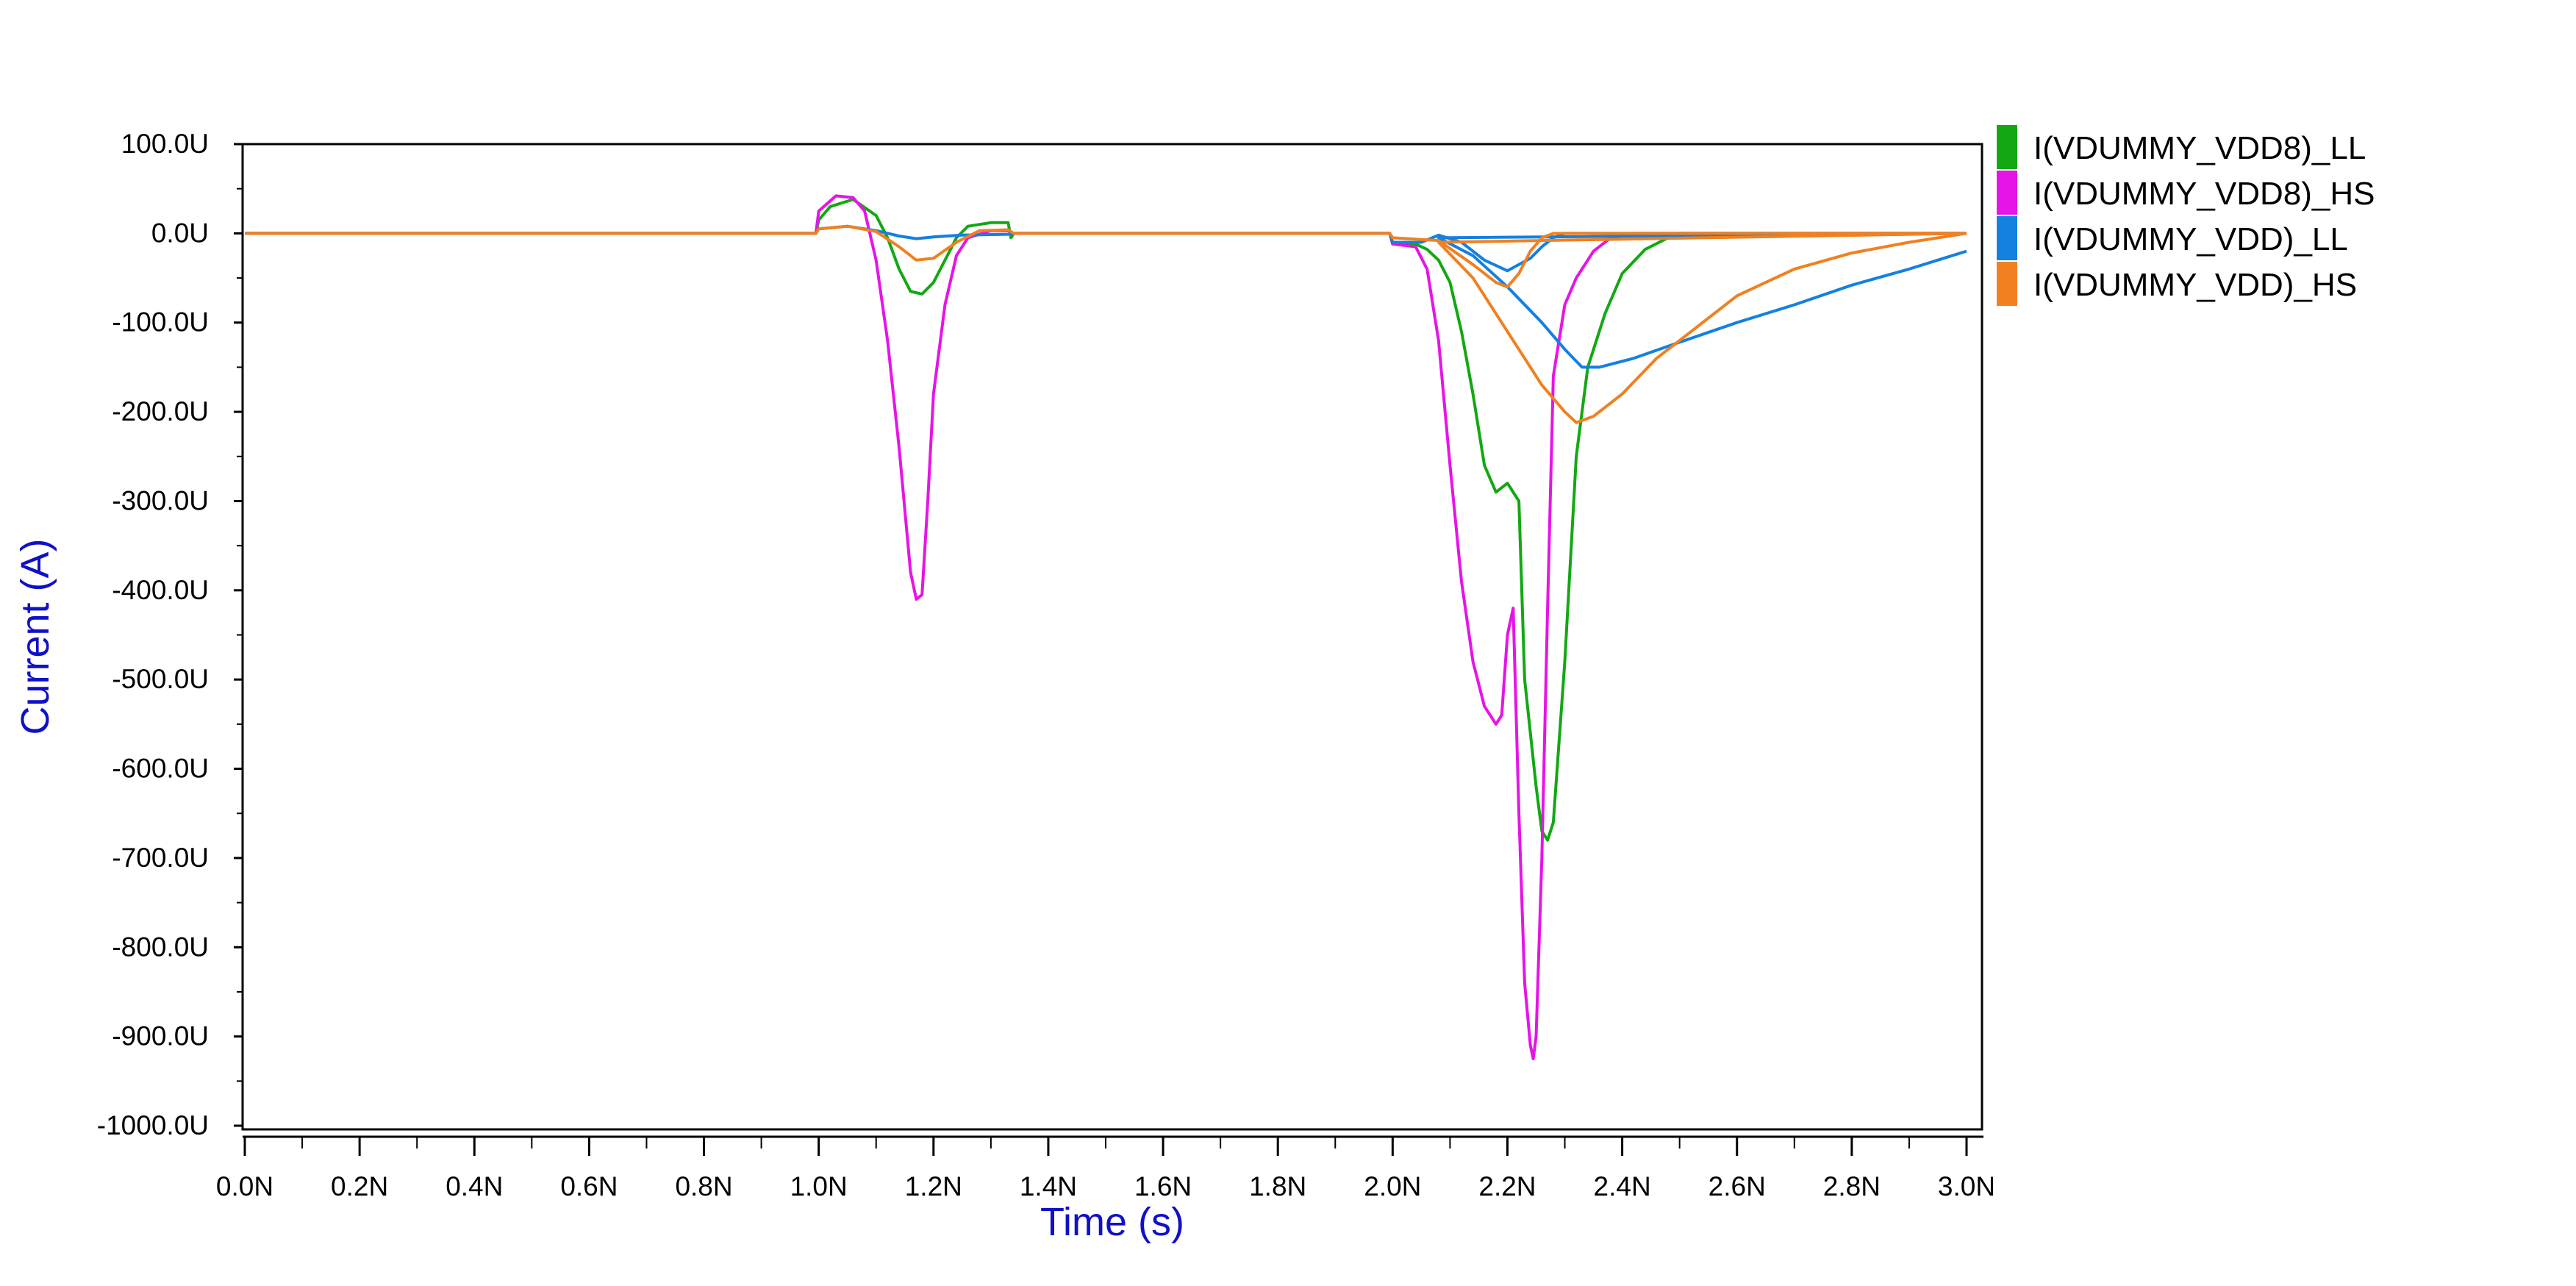 The height and width of the screenshot is (1286, 2576). What do you see at coordinates (160, 411) in the screenshot?
I see `y-tick-label: -200.0U` at bounding box center [160, 411].